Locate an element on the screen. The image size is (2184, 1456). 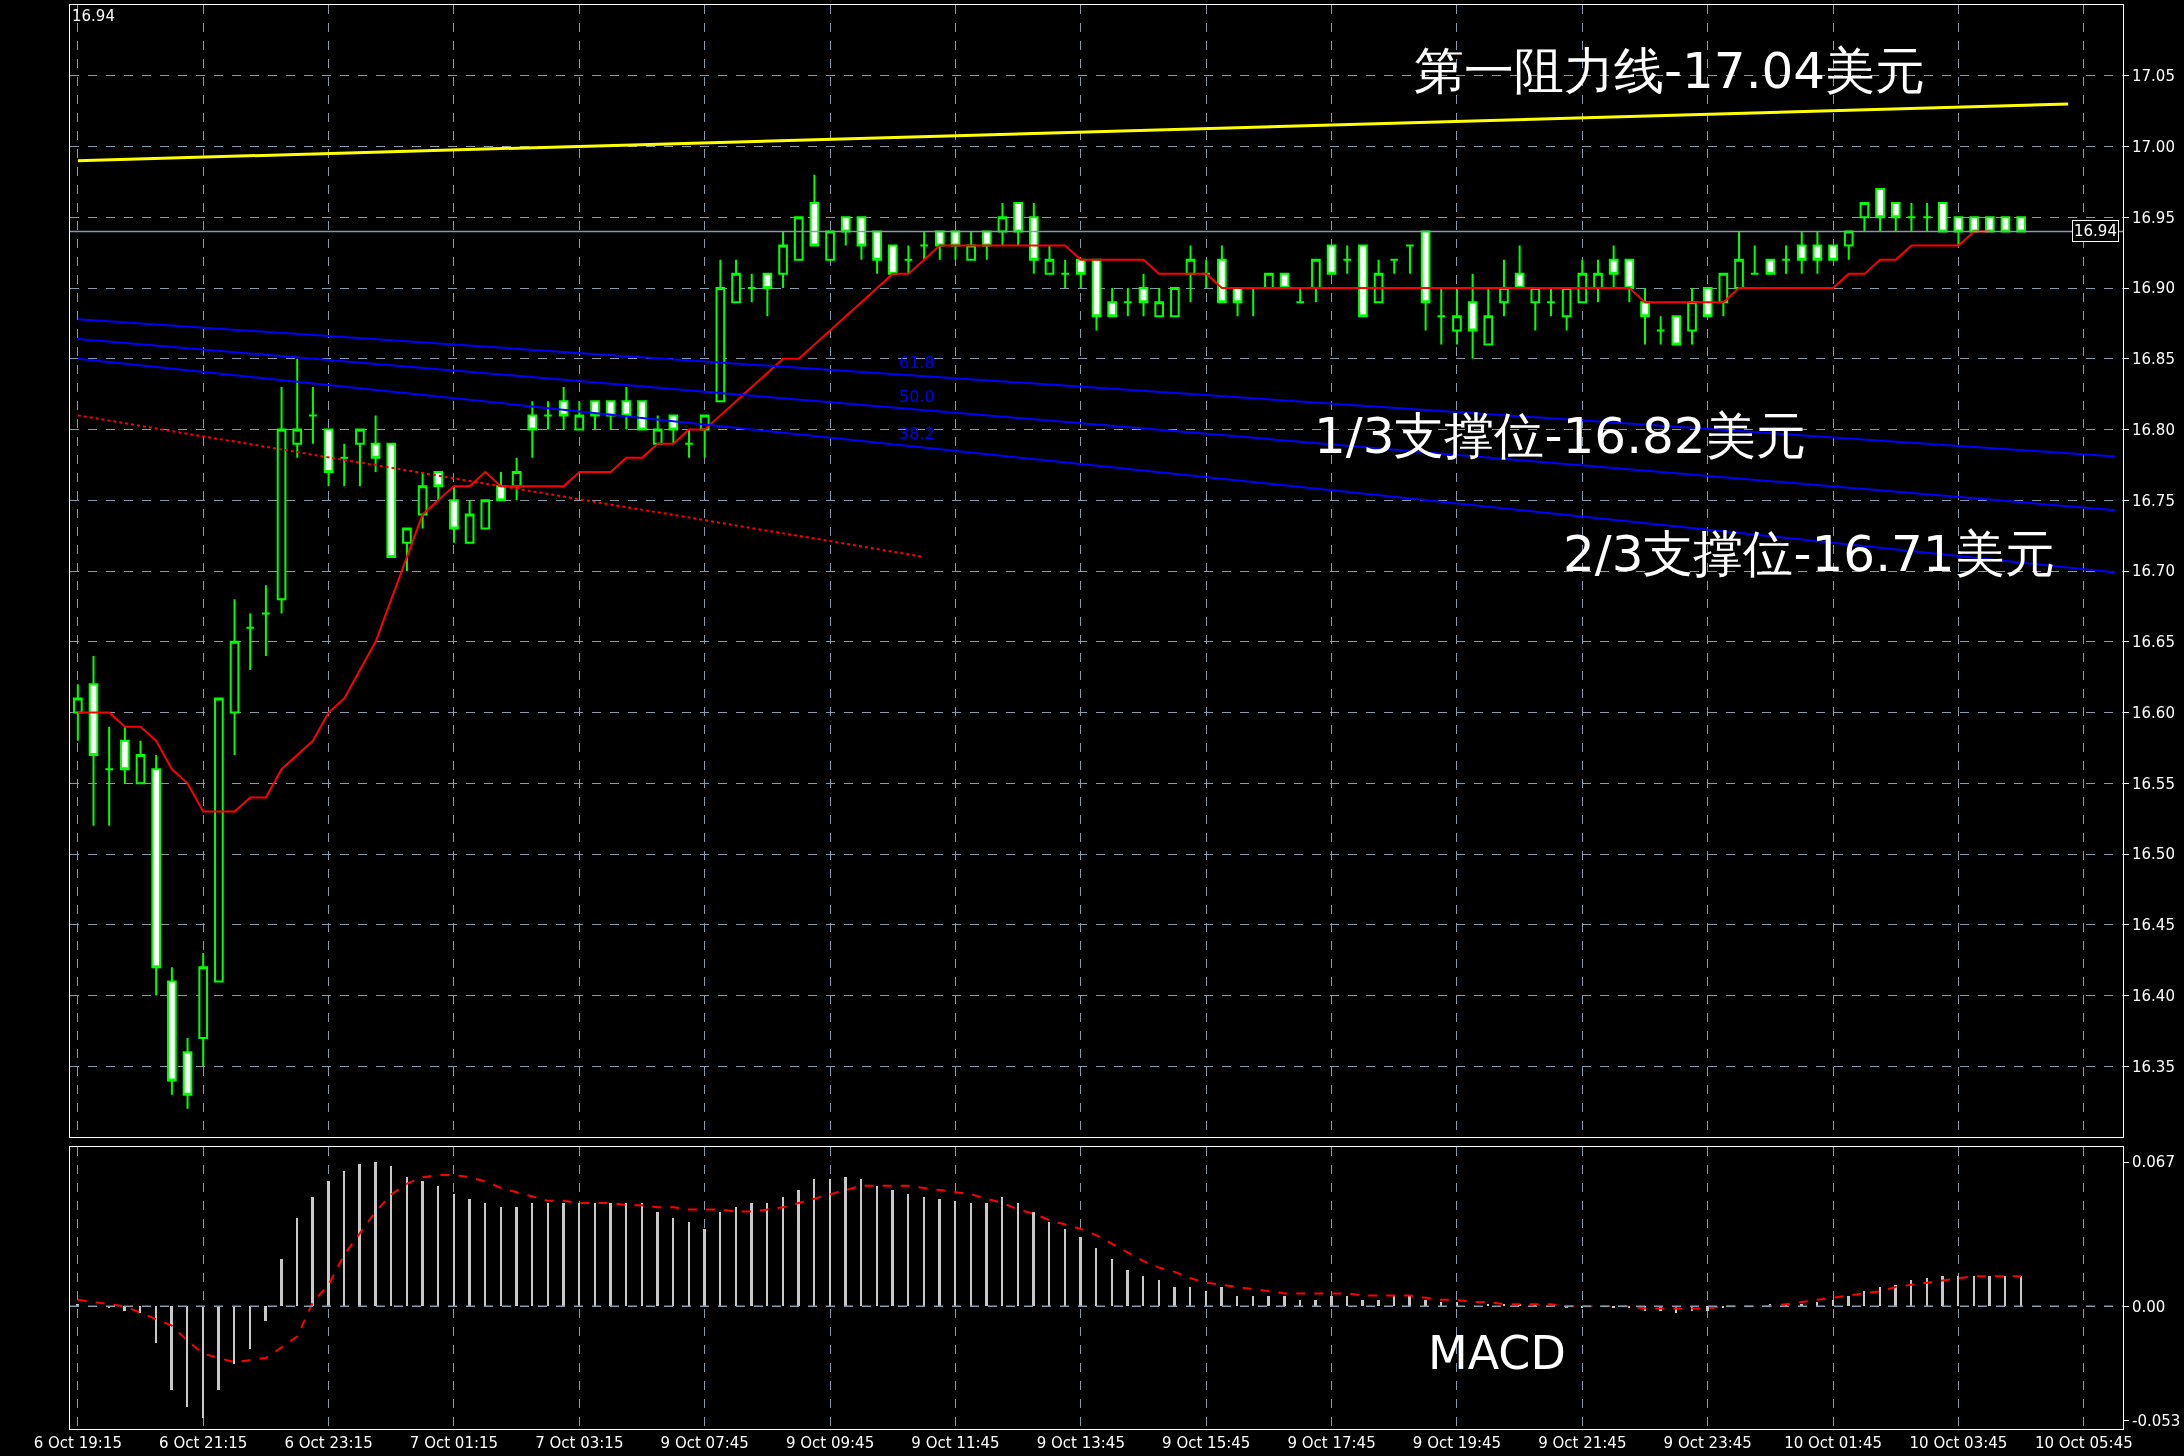
annotation: MACD is located at coordinates (1497, 1353).